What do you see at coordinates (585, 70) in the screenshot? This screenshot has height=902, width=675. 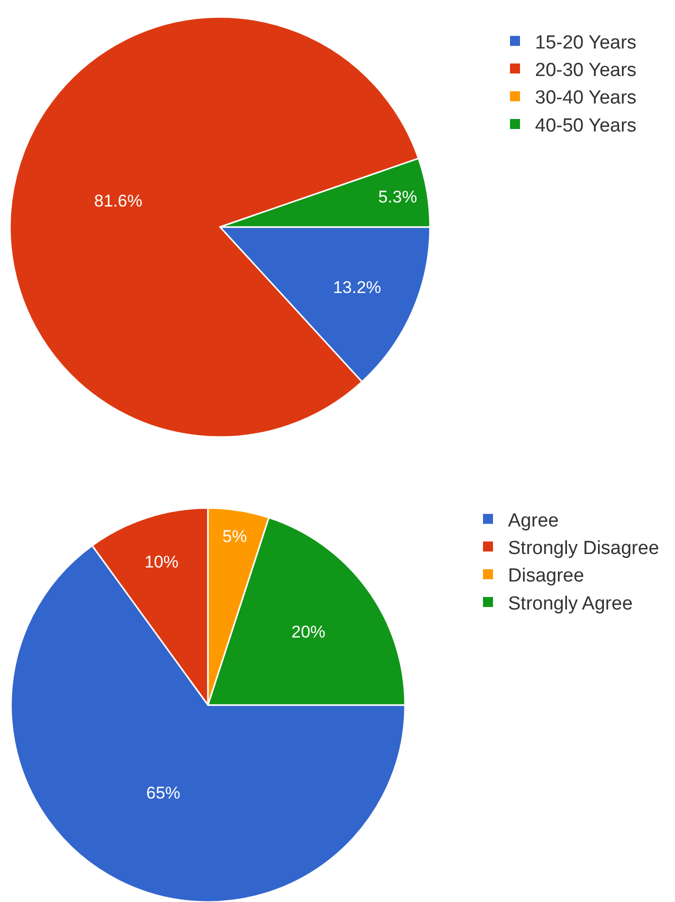 I see `legend-label: 20-30 Years` at bounding box center [585, 70].